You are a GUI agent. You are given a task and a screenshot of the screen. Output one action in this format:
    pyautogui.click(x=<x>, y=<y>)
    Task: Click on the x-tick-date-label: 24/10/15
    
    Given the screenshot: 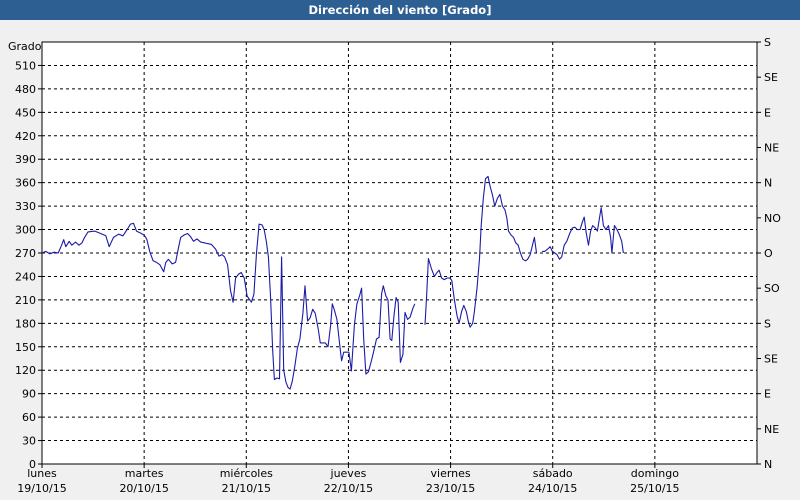 What is the action you would take?
    pyautogui.click(x=552, y=488)
    